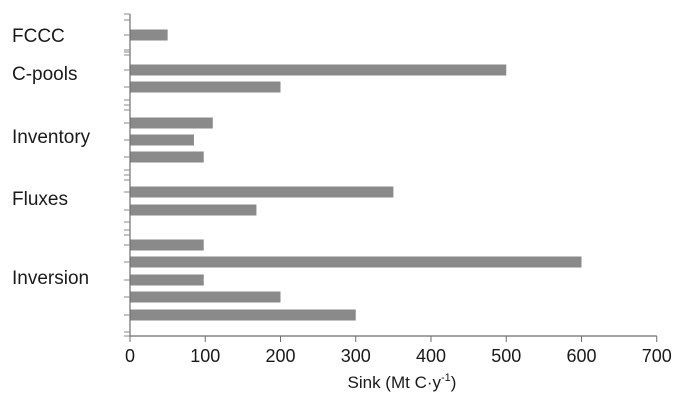 The height and width of the screenshot is (396, 678). Describe the element at coordinates (50, 278) in the screenshot. I see `group-label-inversion: Inversion` at that location.